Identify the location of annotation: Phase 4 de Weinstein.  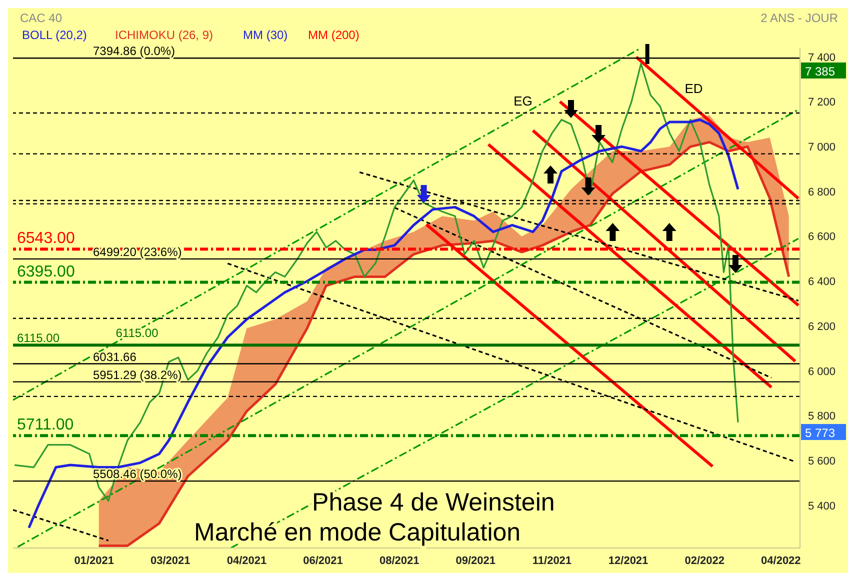
(433, 502).